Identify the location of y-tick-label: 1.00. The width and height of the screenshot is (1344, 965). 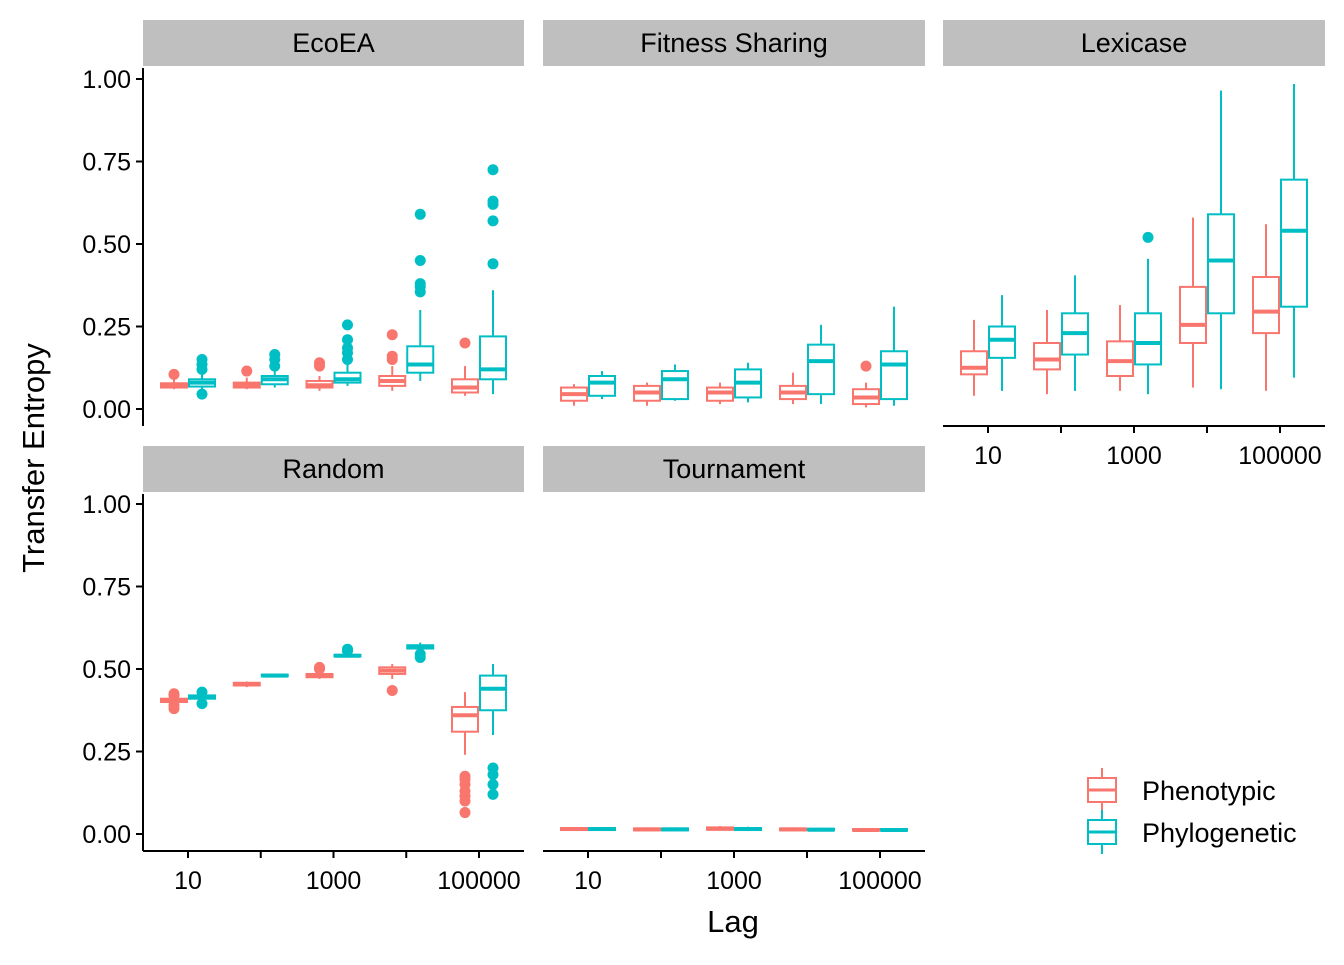
(106, 80).